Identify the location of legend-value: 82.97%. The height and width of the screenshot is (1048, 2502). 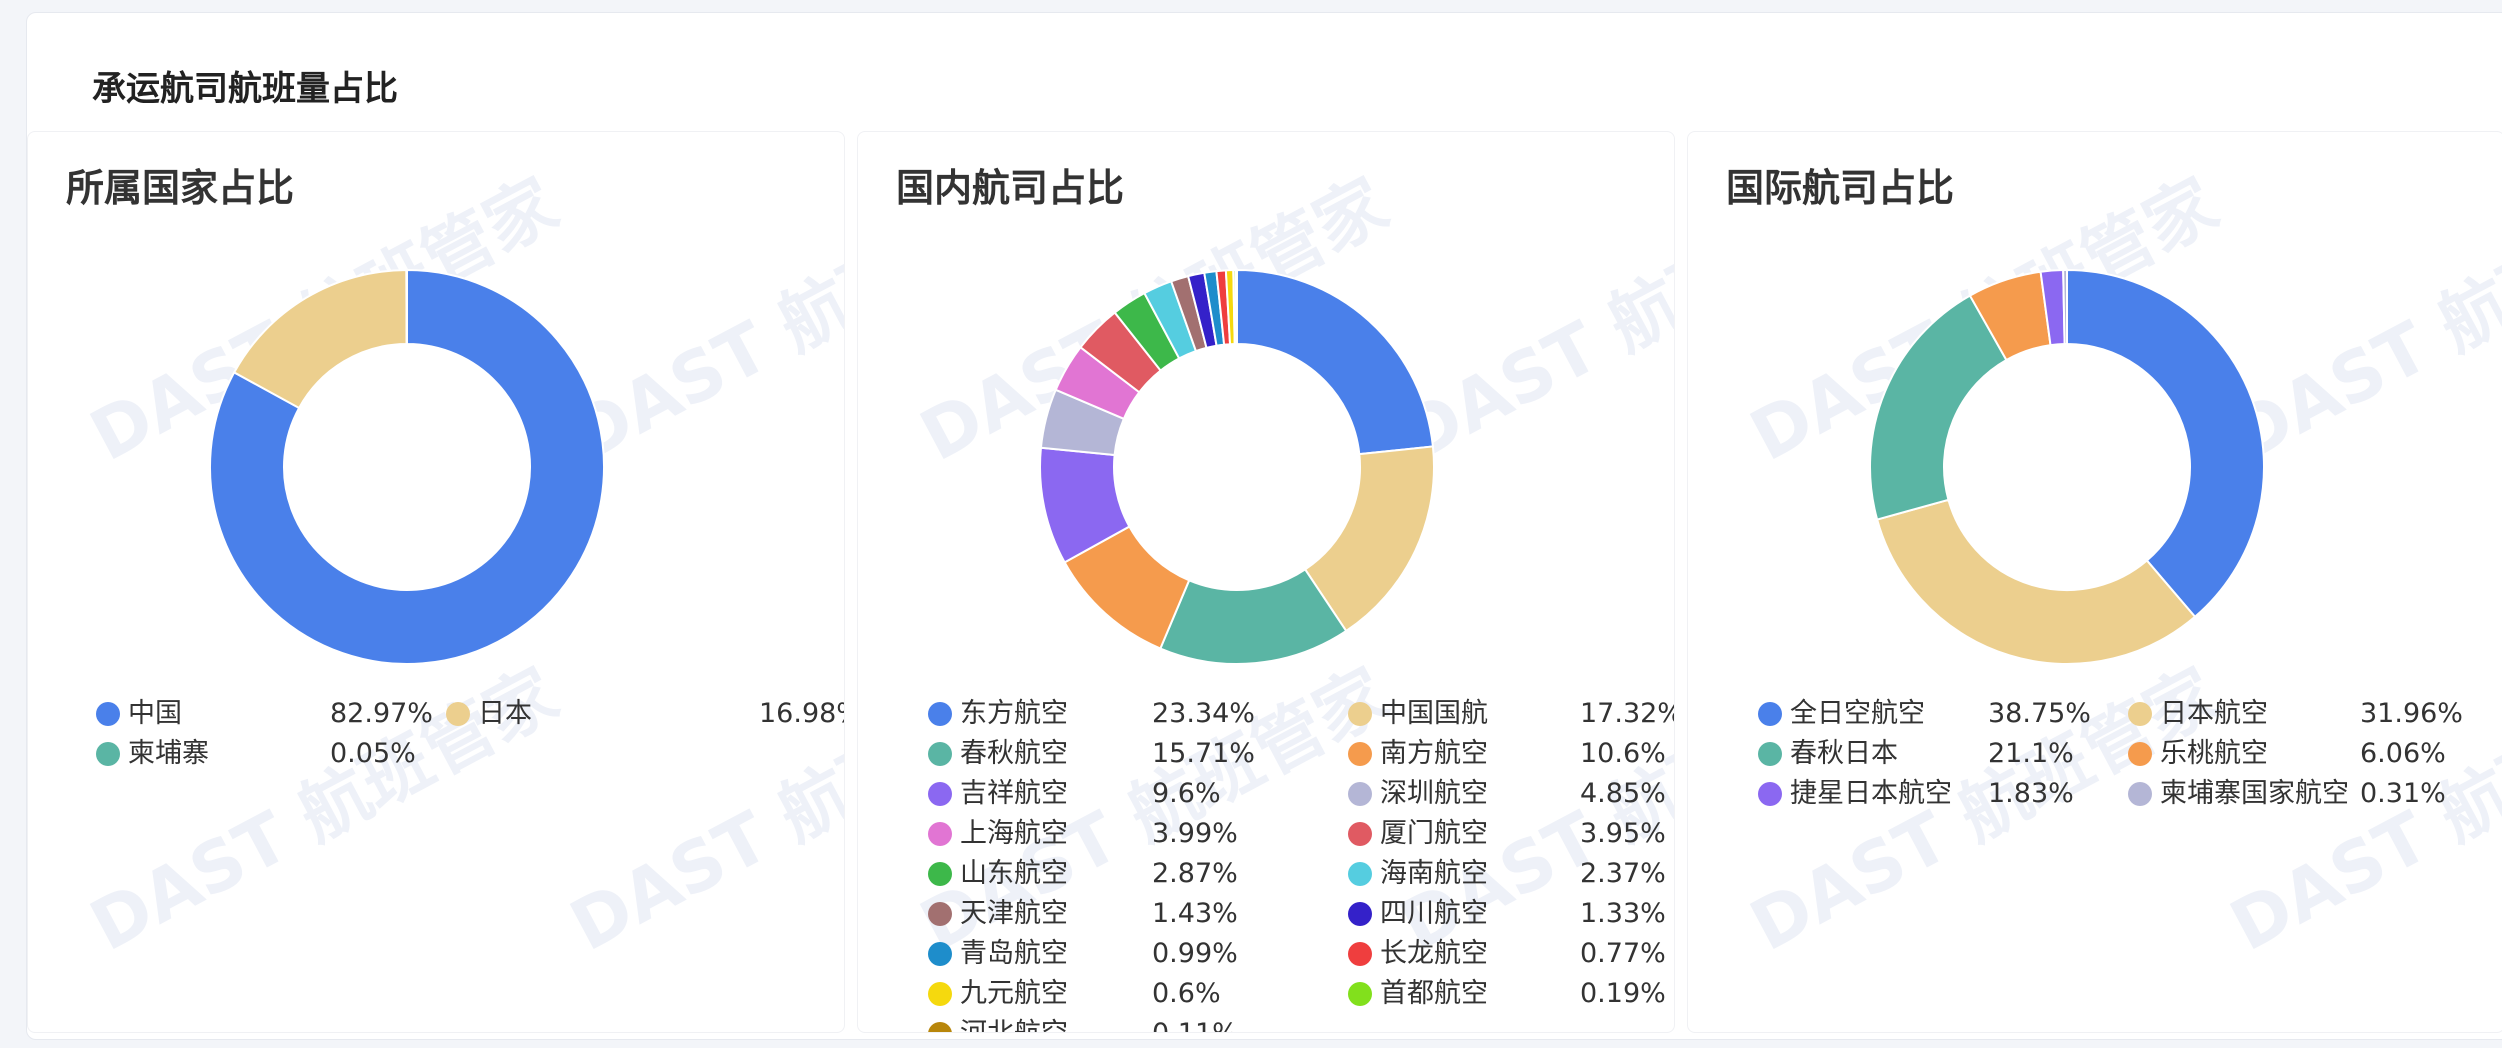
(381, 713).